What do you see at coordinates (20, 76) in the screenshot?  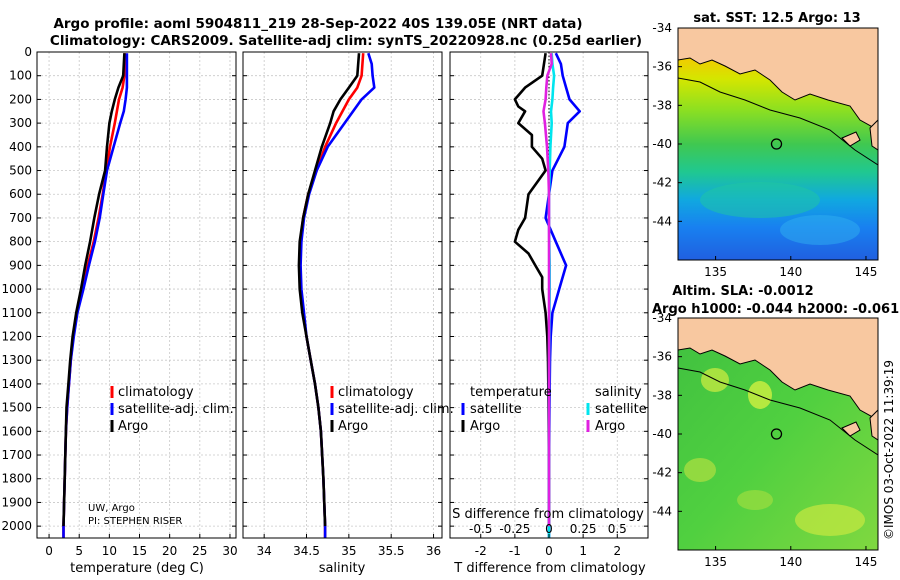 I see `y-tick-label: 100` at bounding box center [20, 76].